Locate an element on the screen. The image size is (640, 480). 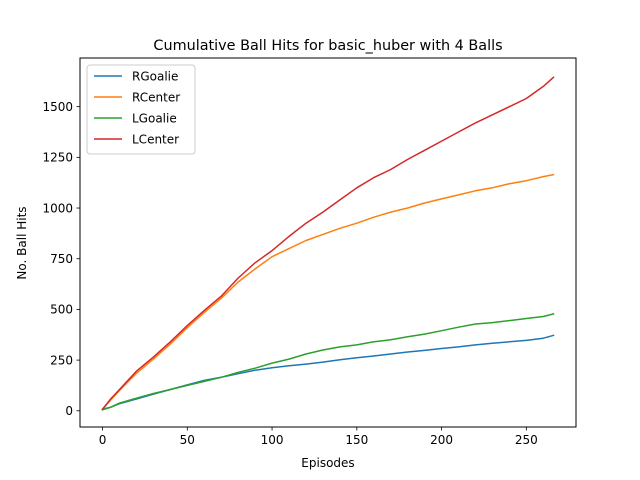
legend-box is located at coordinates (141, 109).